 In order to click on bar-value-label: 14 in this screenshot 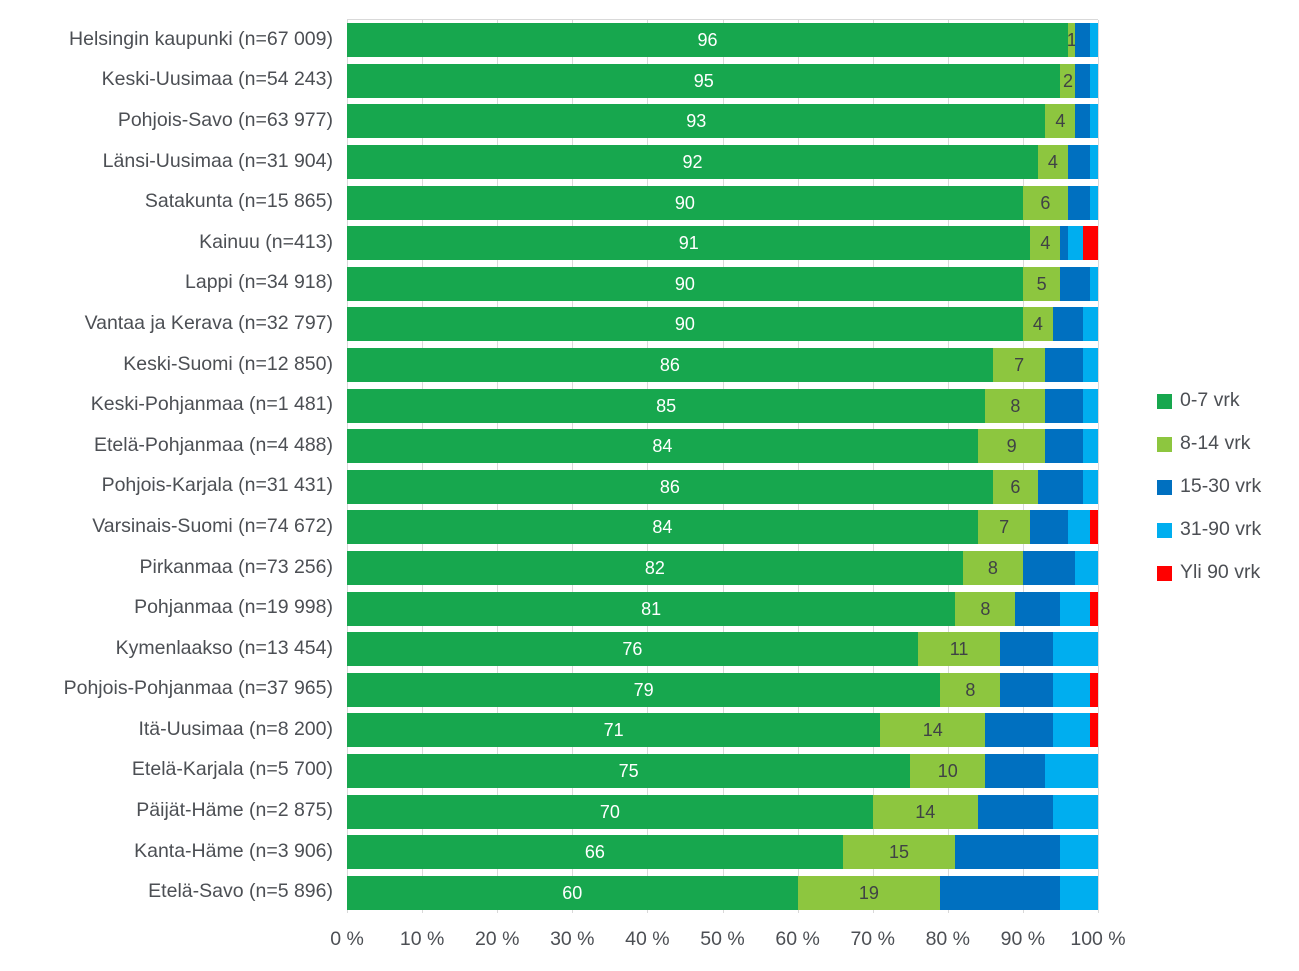, I will do `click(932, 730)`.